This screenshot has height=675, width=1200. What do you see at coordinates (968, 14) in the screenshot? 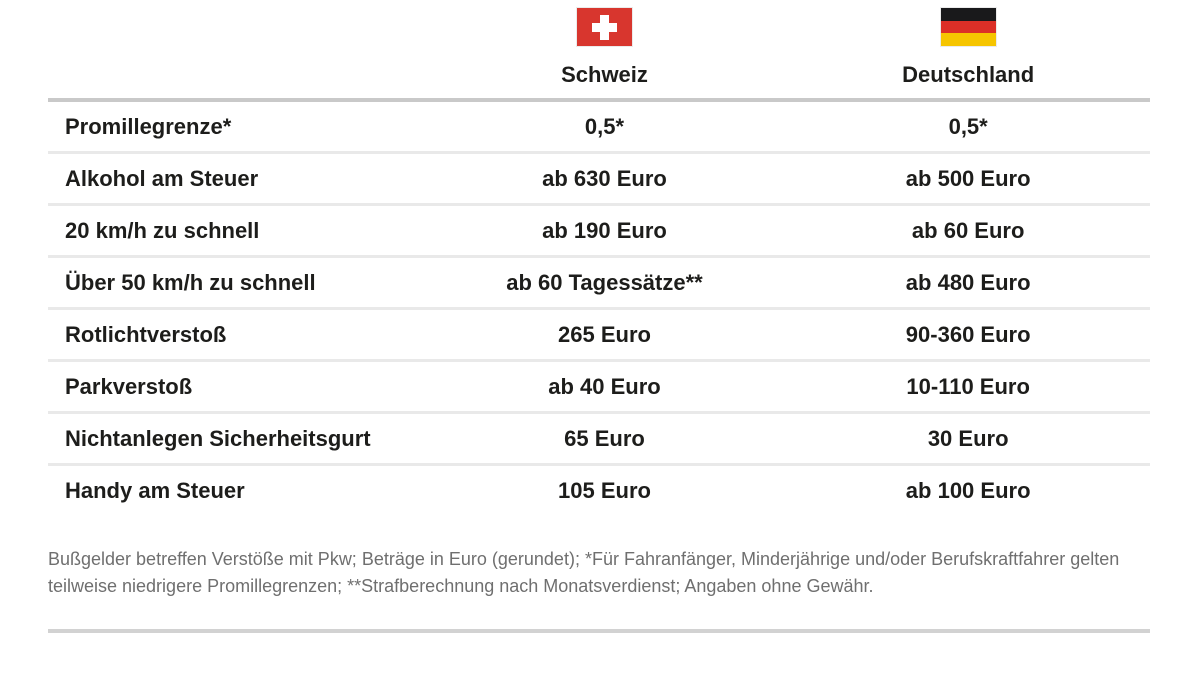
I see `german-stripe-black` at bounding box center [968, 14].